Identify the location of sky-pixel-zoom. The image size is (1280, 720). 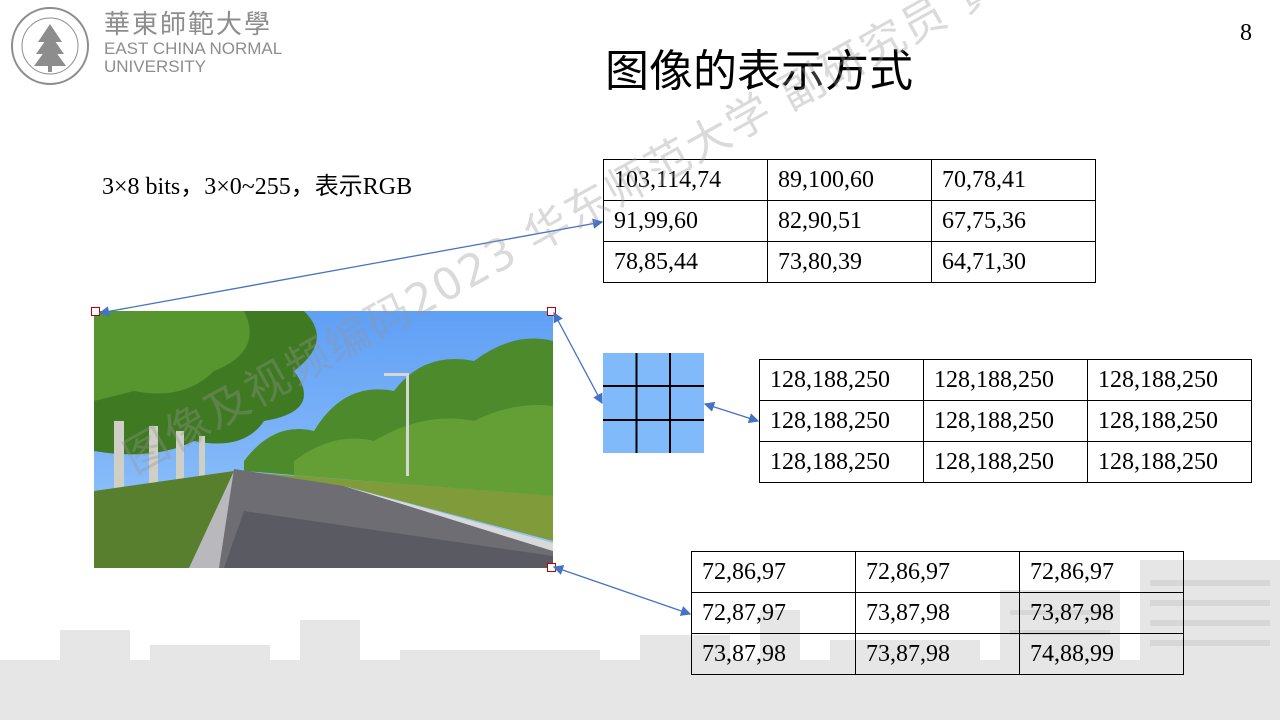
(653, 403).